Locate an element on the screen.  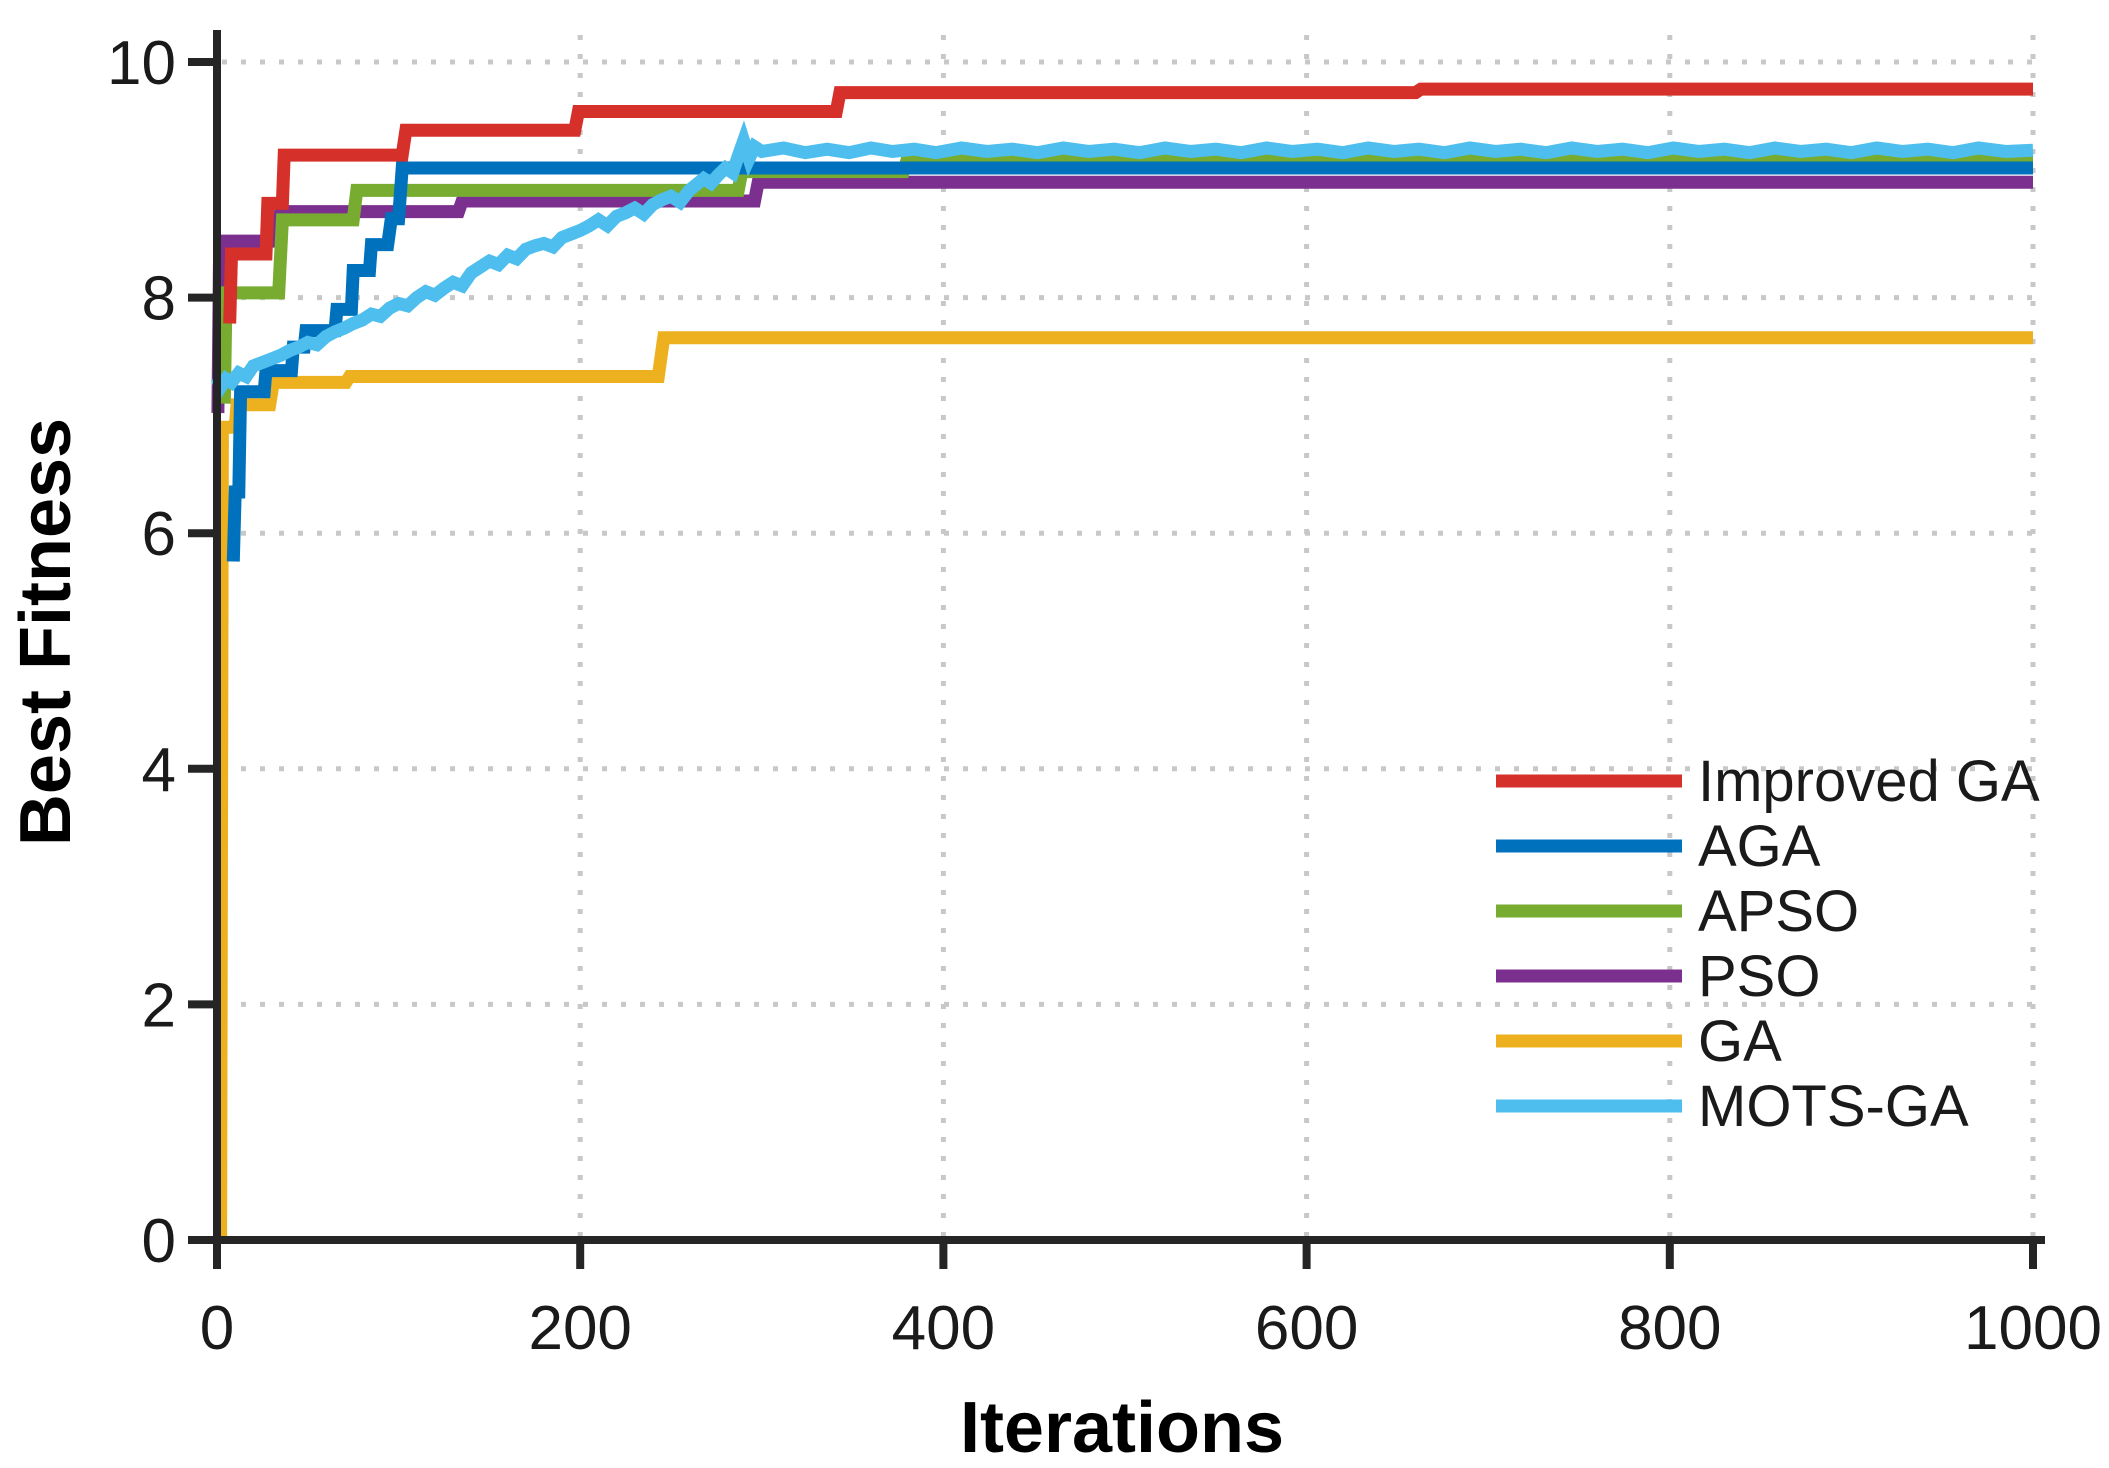
x-tick-label-200: 200 is located at coordinates (579, 1328).